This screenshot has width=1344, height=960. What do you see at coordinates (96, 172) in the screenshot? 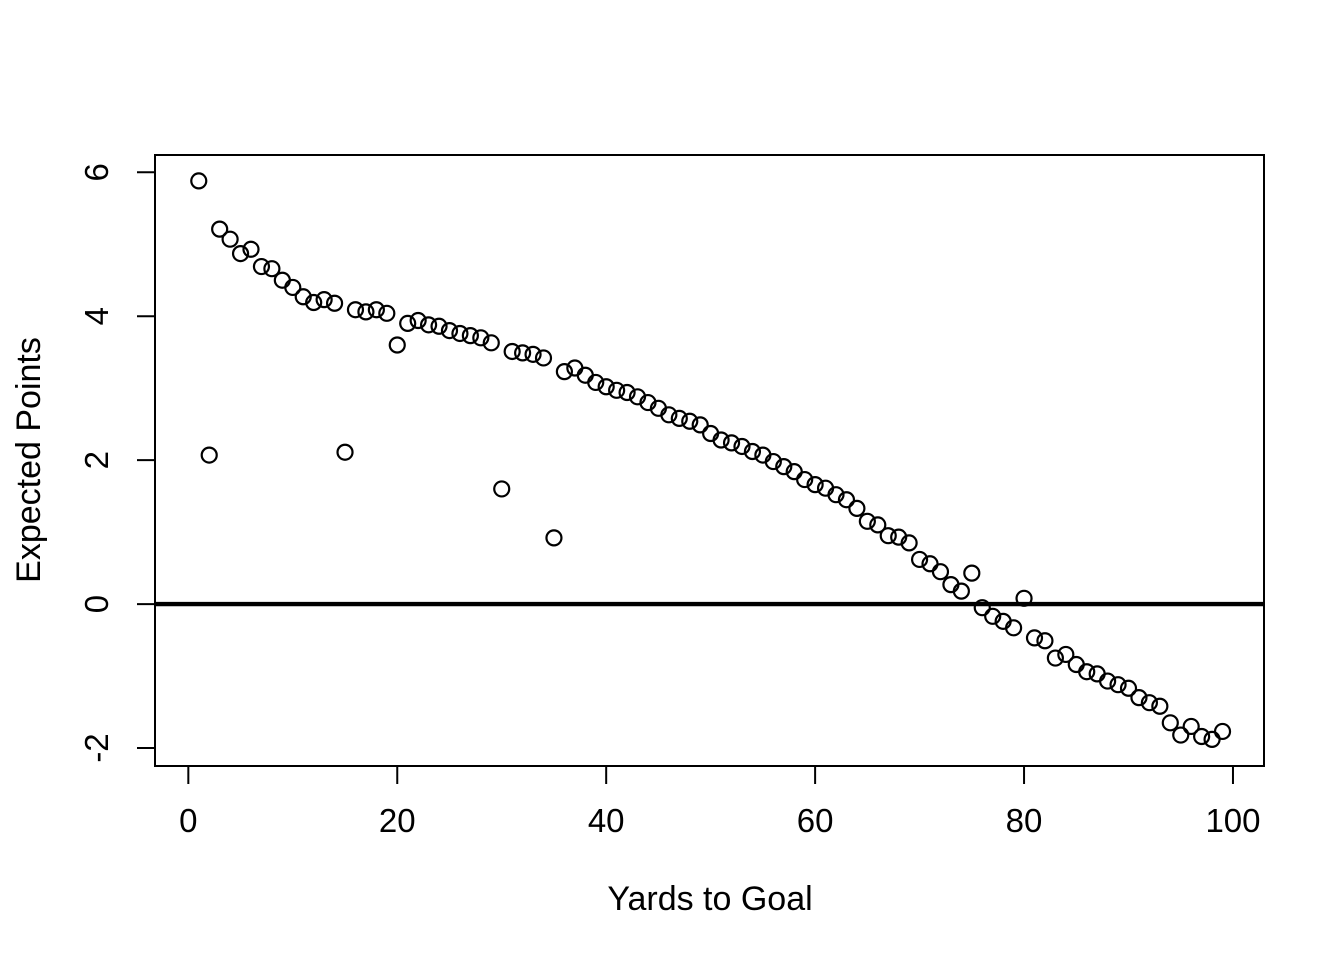
I see `y-tick-label: 6` at bounding box center [96, 172].